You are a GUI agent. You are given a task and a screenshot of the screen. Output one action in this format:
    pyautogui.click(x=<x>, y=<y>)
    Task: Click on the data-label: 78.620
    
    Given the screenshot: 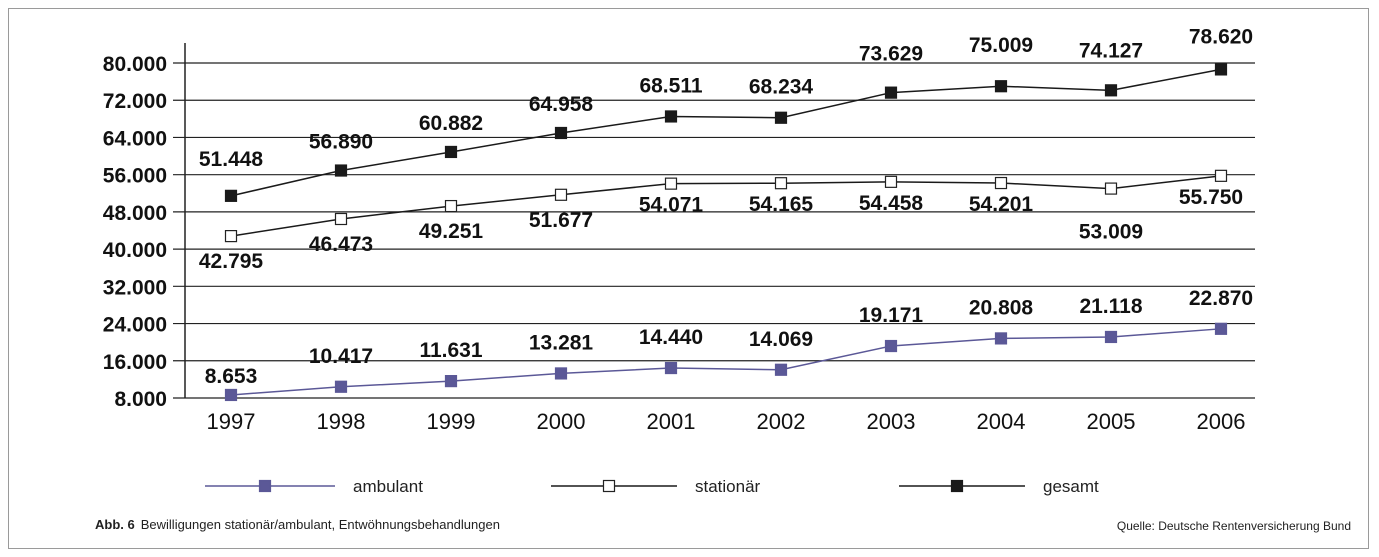 What is the action you would take?
    pyautogui.click(x=1221, y=36)
    